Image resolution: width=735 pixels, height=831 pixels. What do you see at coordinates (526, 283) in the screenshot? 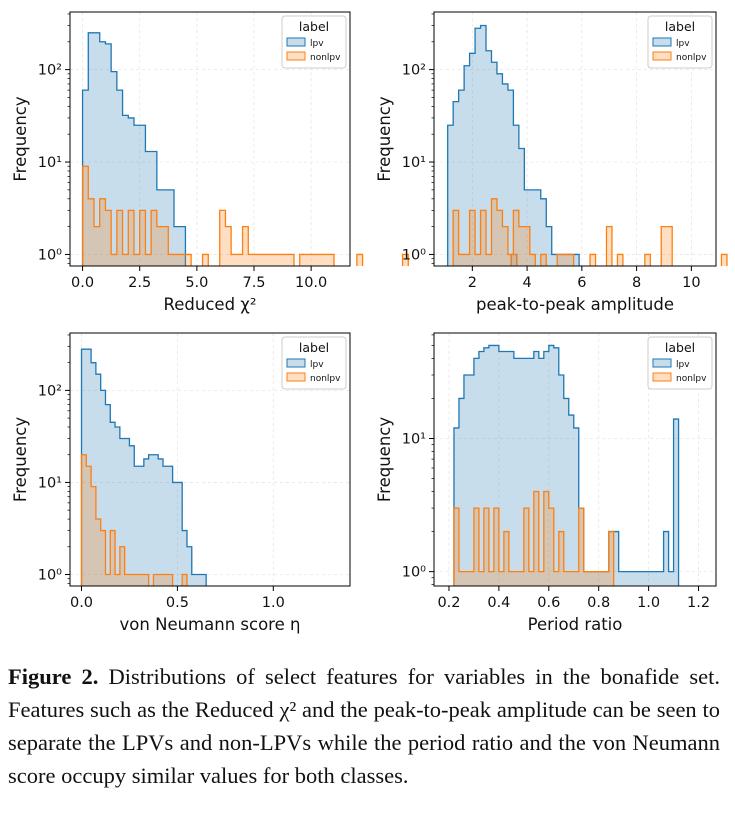
I see `x-tick-label: 4` at bounding box center [526, 283].